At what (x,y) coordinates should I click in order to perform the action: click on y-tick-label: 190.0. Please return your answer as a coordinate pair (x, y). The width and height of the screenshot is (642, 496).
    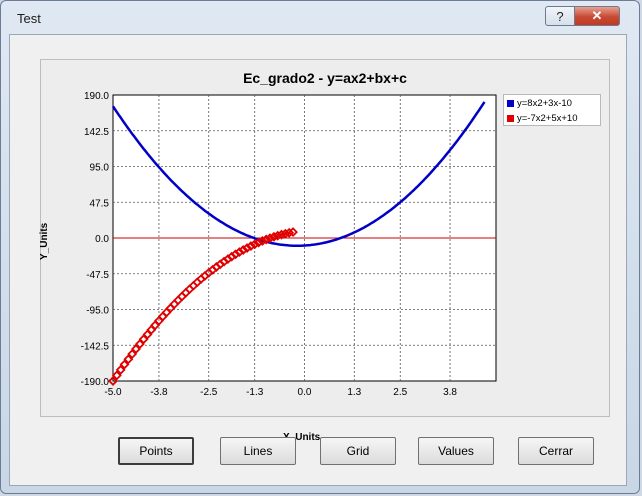
    Looking at the image, I should click on (96, 96).